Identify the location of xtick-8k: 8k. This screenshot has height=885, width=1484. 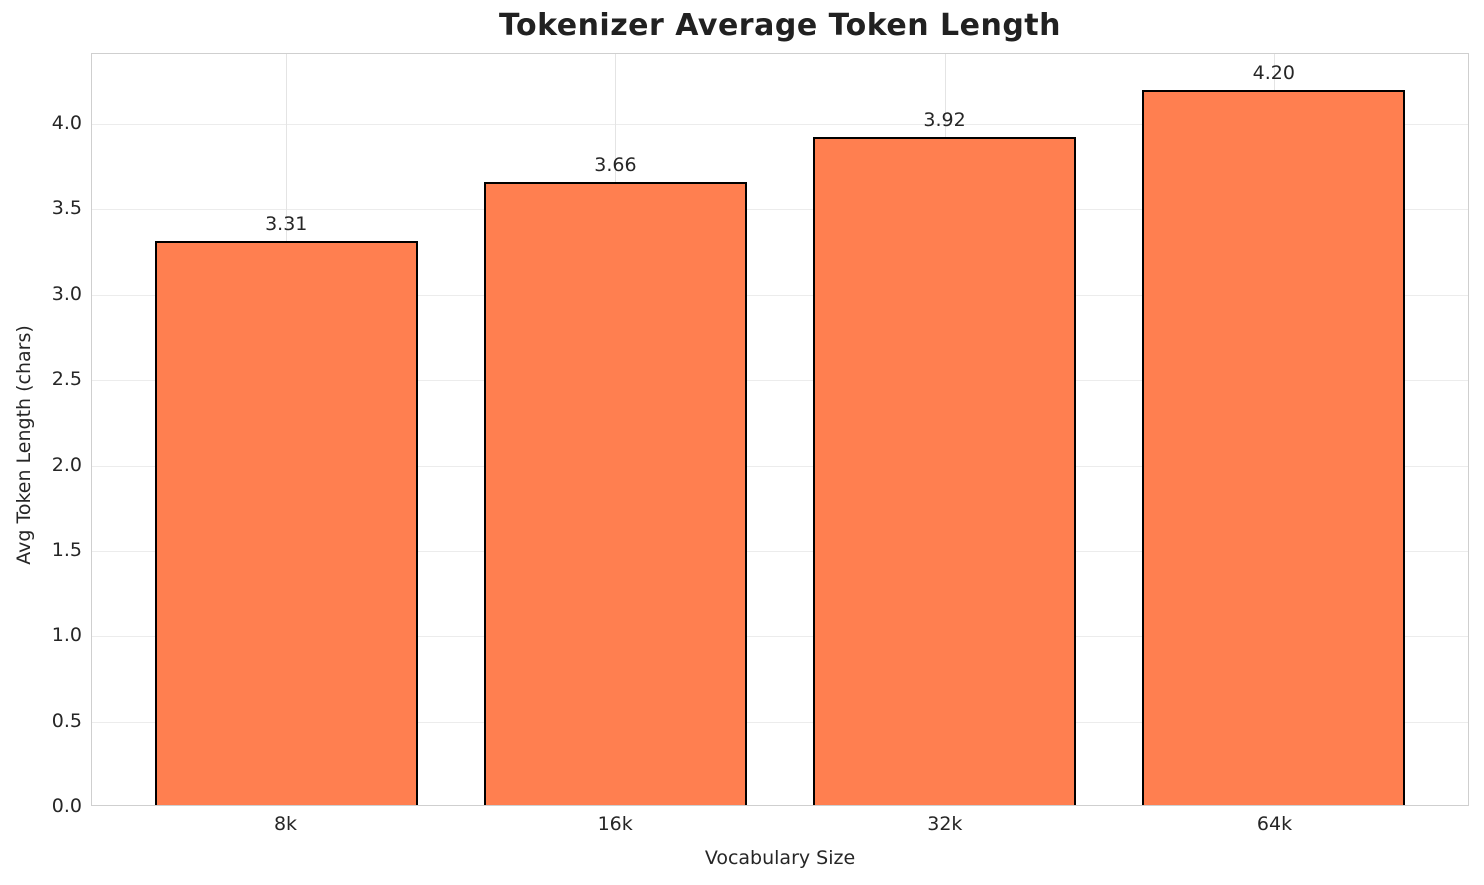
(285, 824).